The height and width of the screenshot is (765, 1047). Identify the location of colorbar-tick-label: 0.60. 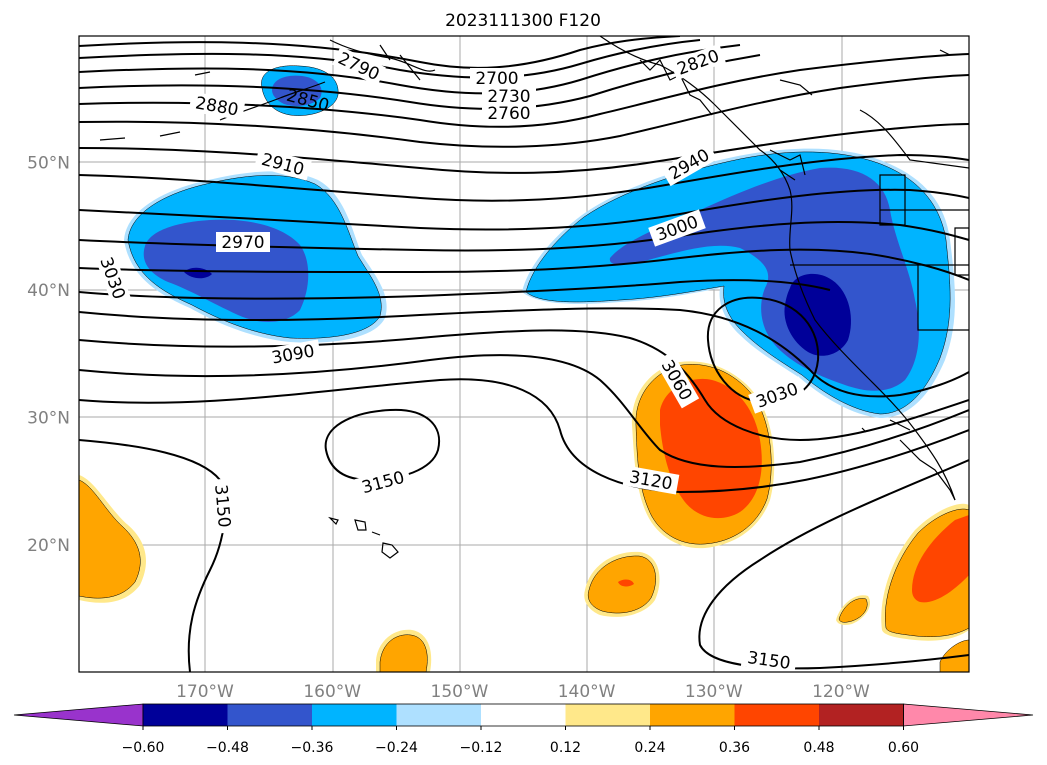
(903, 748).